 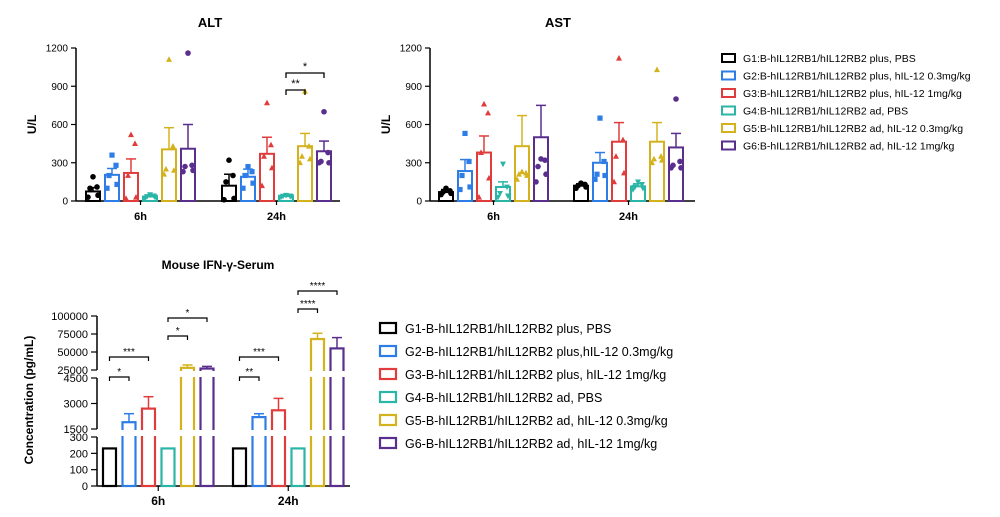 What do you see at coordinates (72, 371) in the screenshot?
I see `y-tick-label: 25000` at bounding box center [72, 371].